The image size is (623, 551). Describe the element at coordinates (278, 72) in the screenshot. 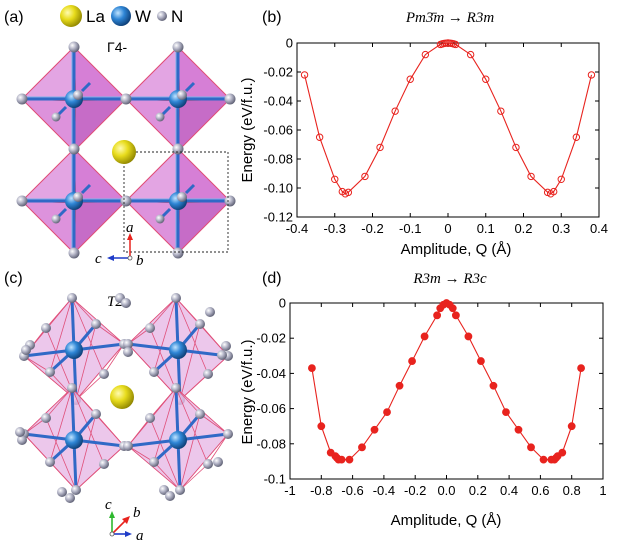

I see `y-tick-label: -0.02` at that location.